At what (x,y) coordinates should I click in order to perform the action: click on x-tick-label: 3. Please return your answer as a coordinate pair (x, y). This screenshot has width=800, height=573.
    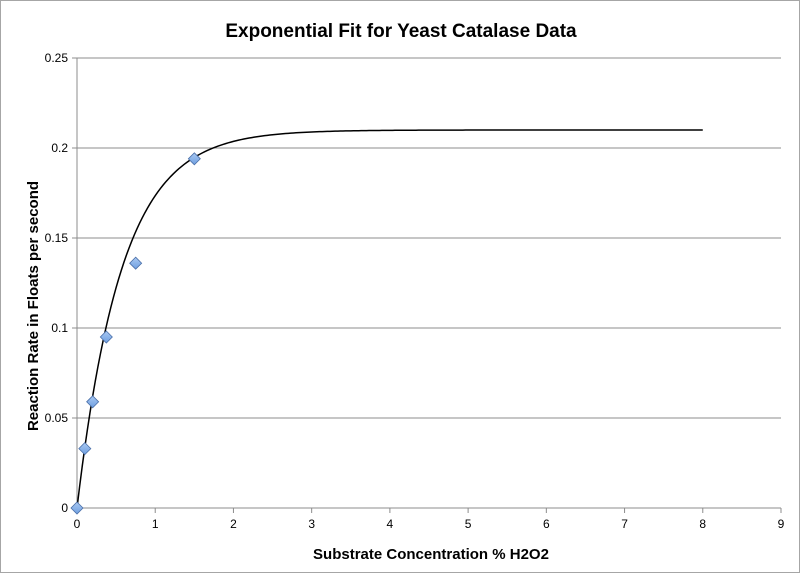
    Looking at the image, I should click on (311, 524).